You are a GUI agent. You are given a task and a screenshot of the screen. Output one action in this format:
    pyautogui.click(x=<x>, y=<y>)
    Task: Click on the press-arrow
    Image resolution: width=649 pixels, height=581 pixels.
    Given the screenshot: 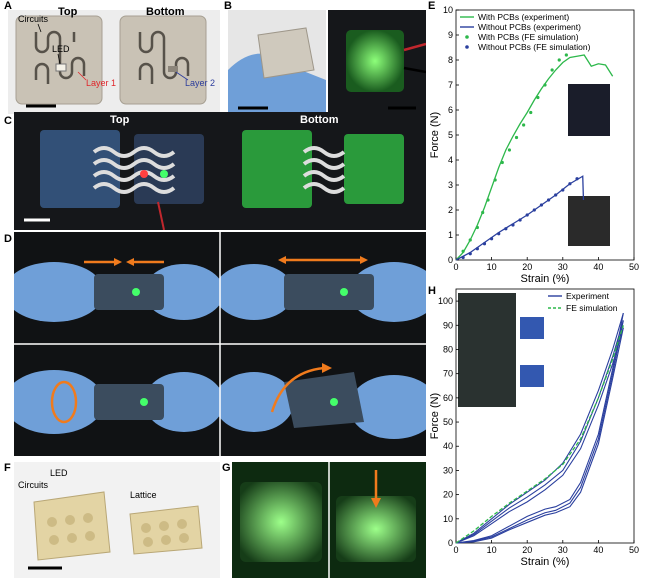 What is the action you would take?
    pyautogui.click(x=376, y=503)
    